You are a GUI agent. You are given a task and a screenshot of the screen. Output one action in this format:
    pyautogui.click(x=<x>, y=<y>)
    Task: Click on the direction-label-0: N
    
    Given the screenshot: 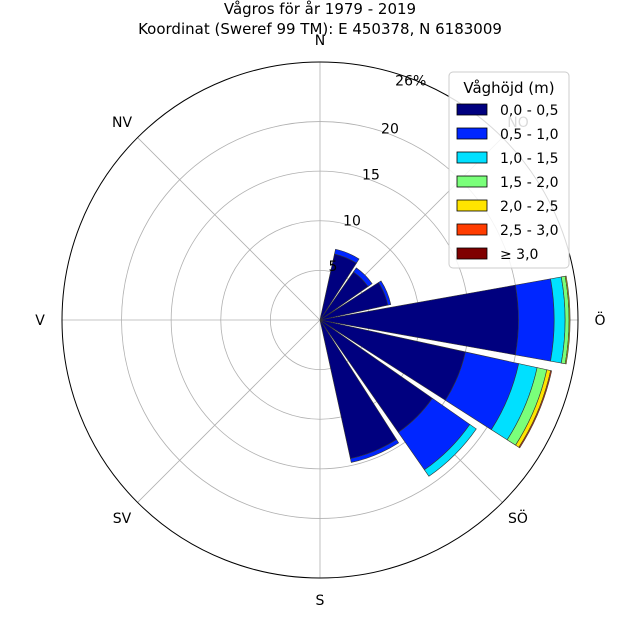 What is the action you would take?
    pyautogui.click(x=320, y=41)
    